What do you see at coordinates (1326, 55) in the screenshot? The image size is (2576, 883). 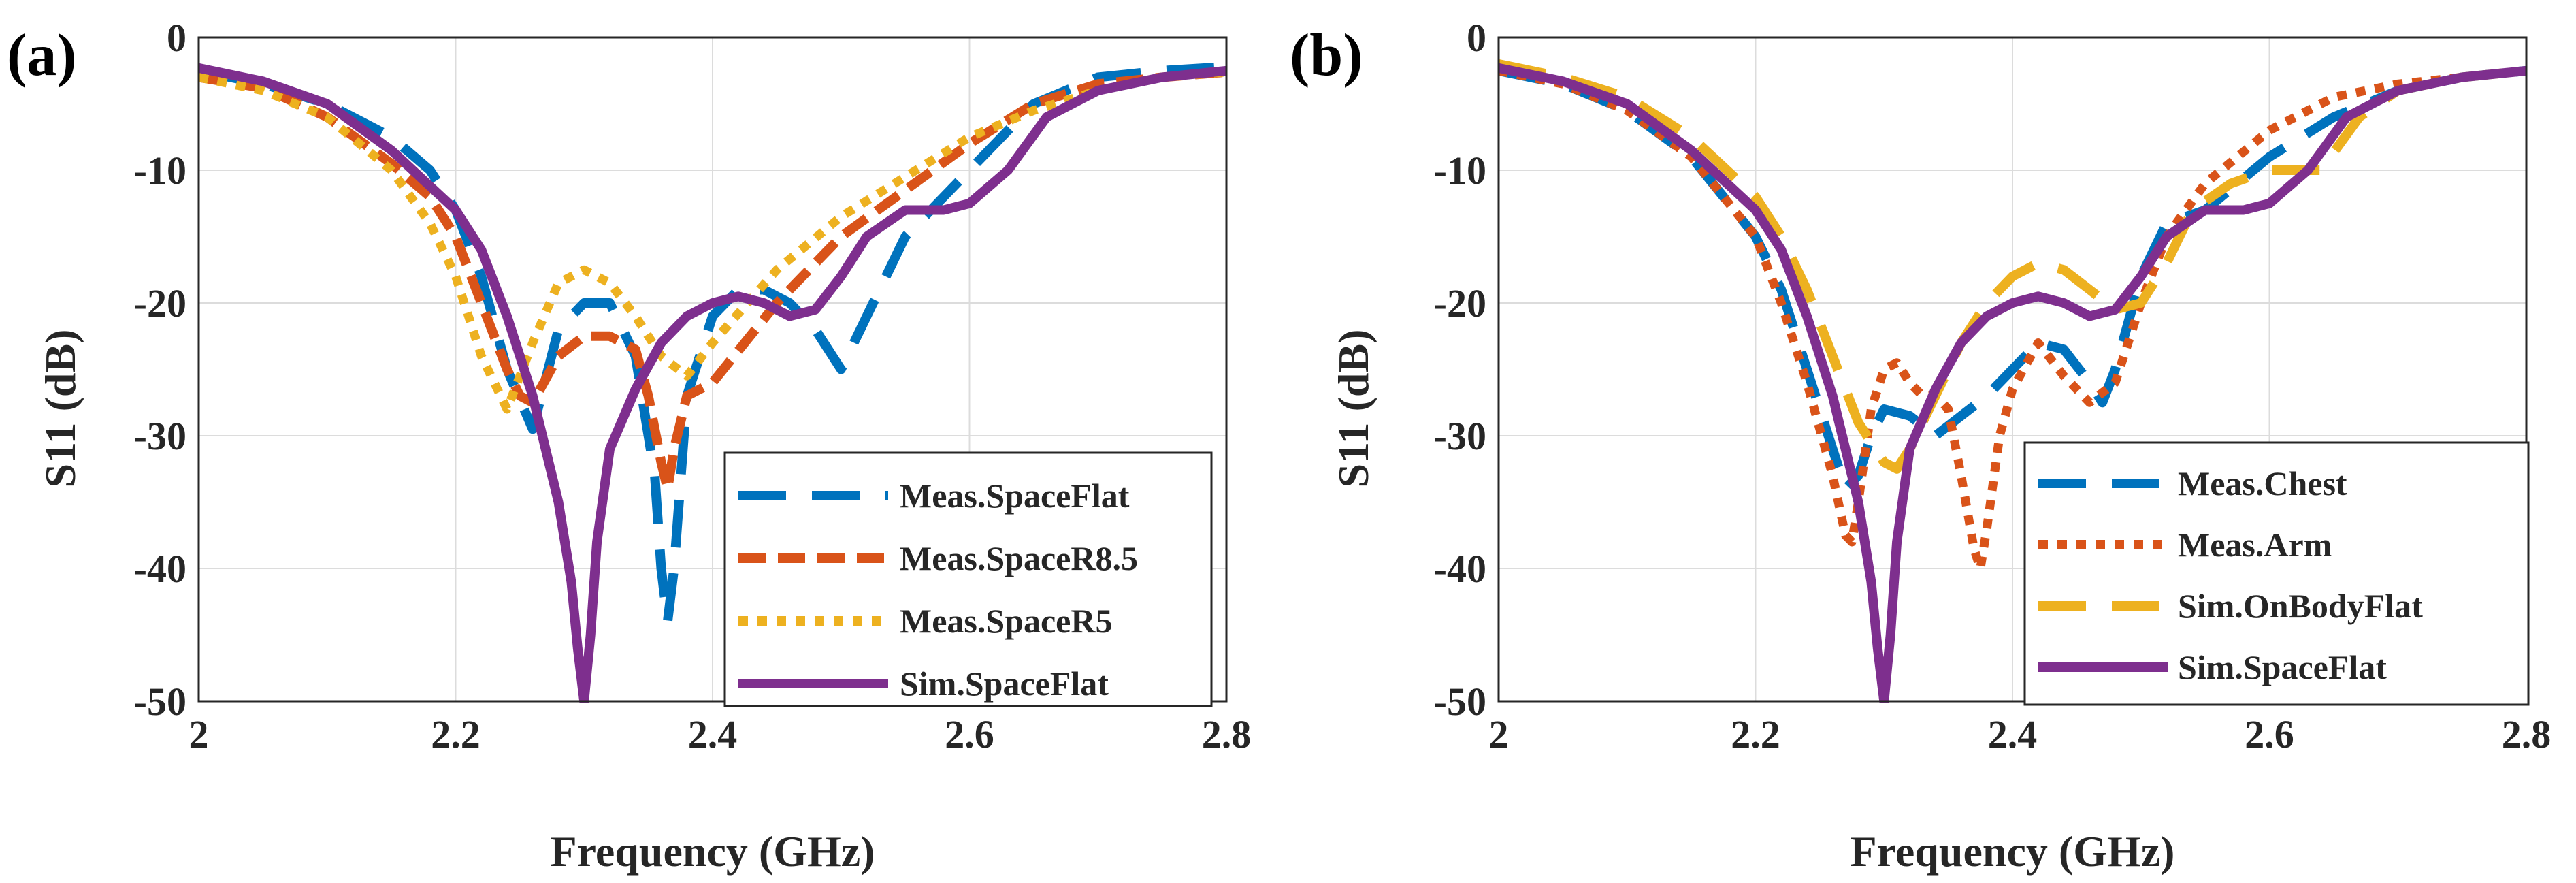 I see `panel-label: (b)` at bounding box center [1326, 55].